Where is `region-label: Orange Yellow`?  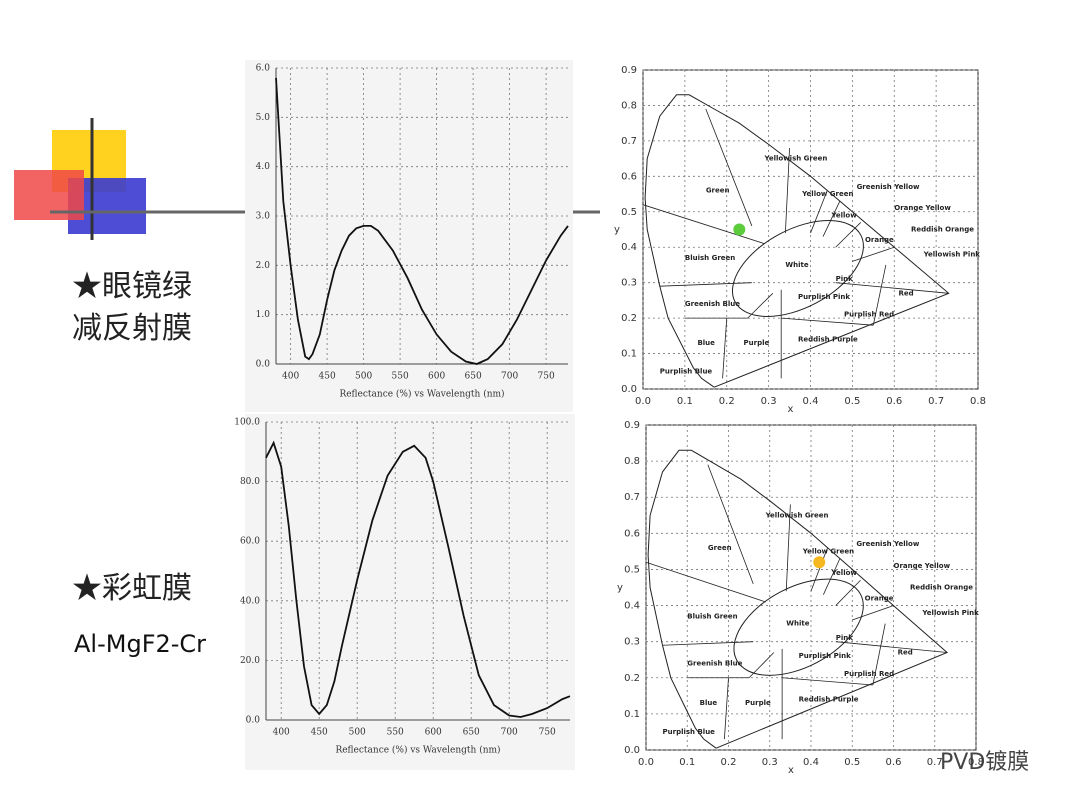 region-label: Orange Yellow is located at coordinates (922, 208).